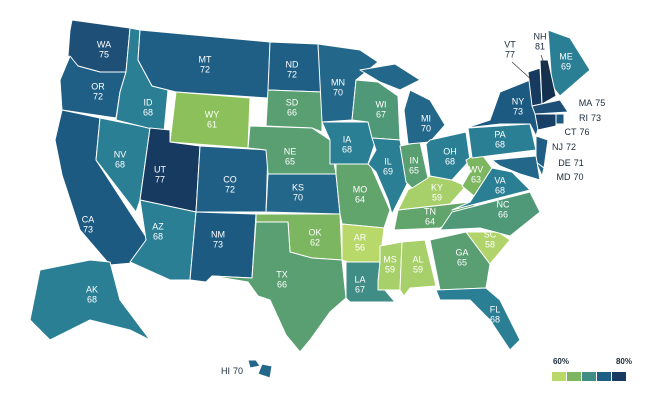 The image size is (660, 404). I want to click on state-abbr: NJ, so click(557, 147).